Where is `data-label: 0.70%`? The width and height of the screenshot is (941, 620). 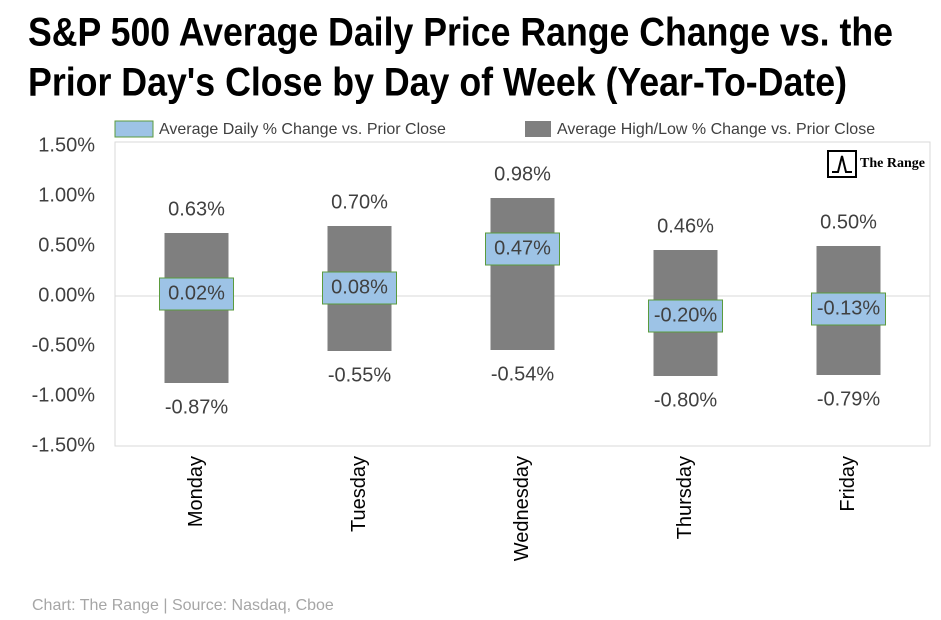
data-label: 0.70% is located at coordinates (359, 202).